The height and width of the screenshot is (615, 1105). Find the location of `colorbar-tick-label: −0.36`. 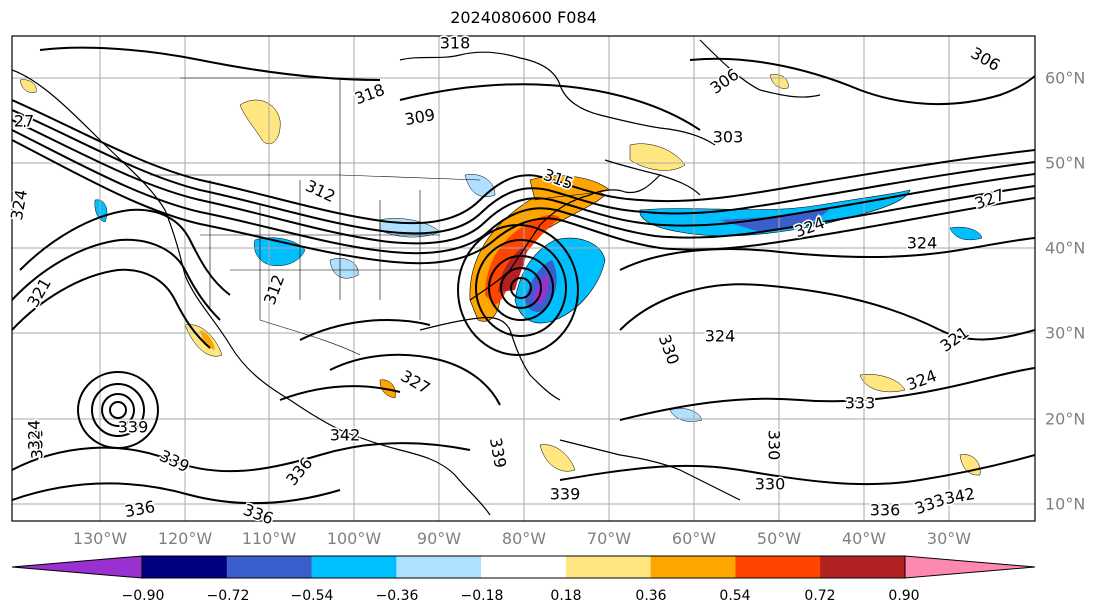

colorbar-tick-label: −0.36 is located at coordinates (397, 596).